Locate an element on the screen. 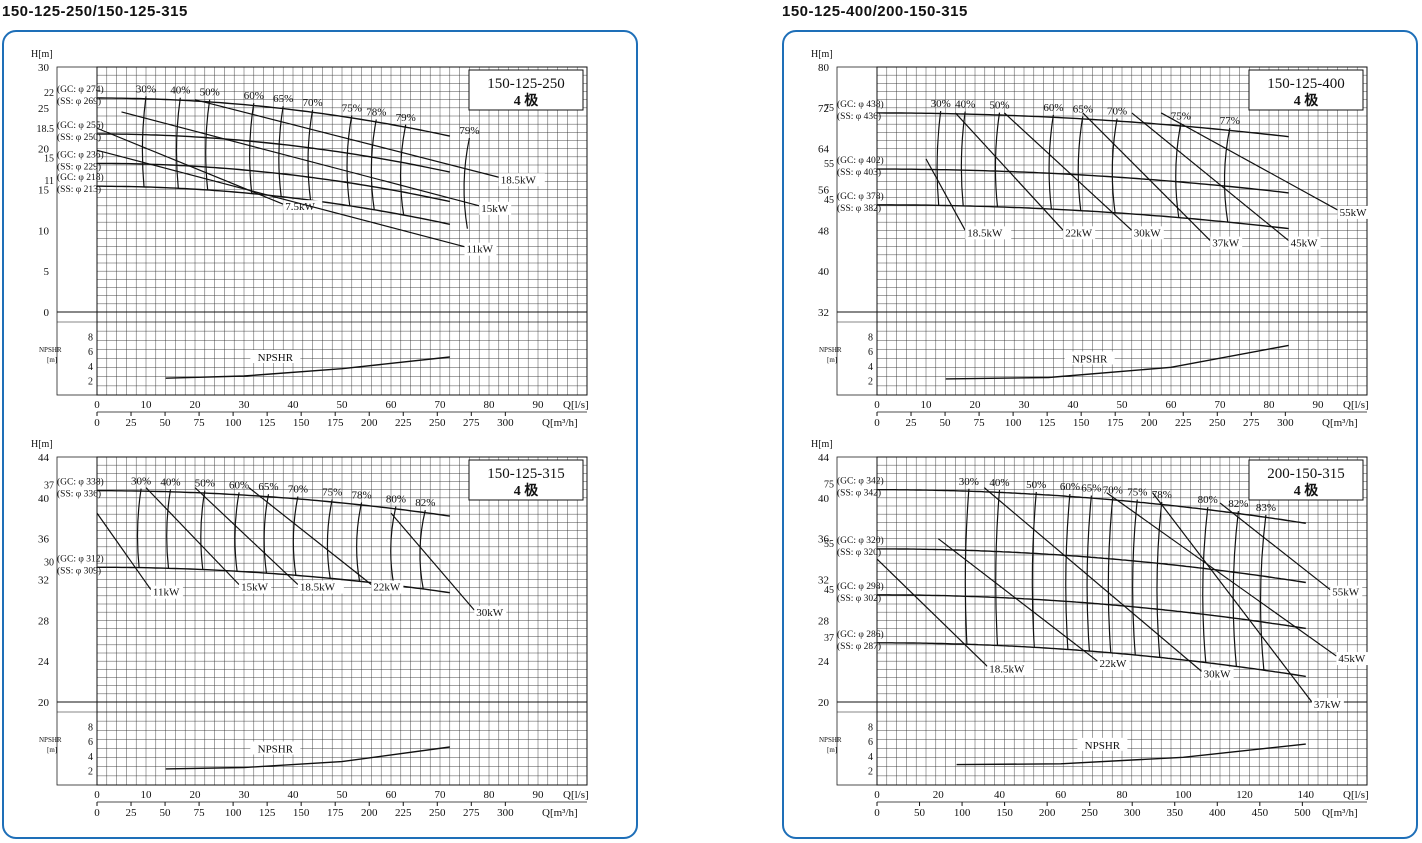 The height and width of the screenshot is (843, 1422). x-tick: 0 is located at coordinates (97, 795).